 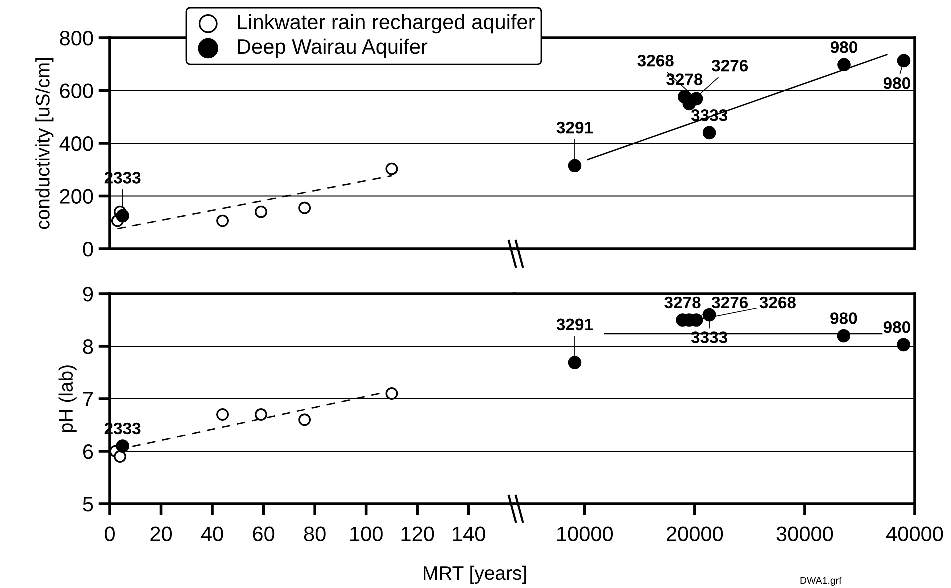 I want to click on text: DWA1.grf, so click(x=821, y=581).